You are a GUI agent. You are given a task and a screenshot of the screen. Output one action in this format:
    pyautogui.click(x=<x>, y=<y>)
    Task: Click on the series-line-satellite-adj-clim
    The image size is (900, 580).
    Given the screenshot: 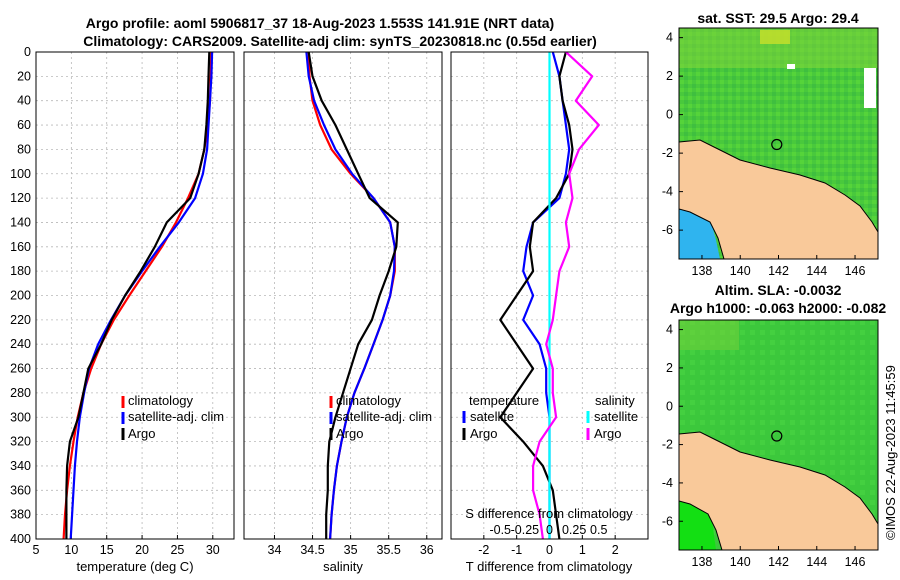 What is the action you would take?
    pyautogui.click(x=350, y=295)
    